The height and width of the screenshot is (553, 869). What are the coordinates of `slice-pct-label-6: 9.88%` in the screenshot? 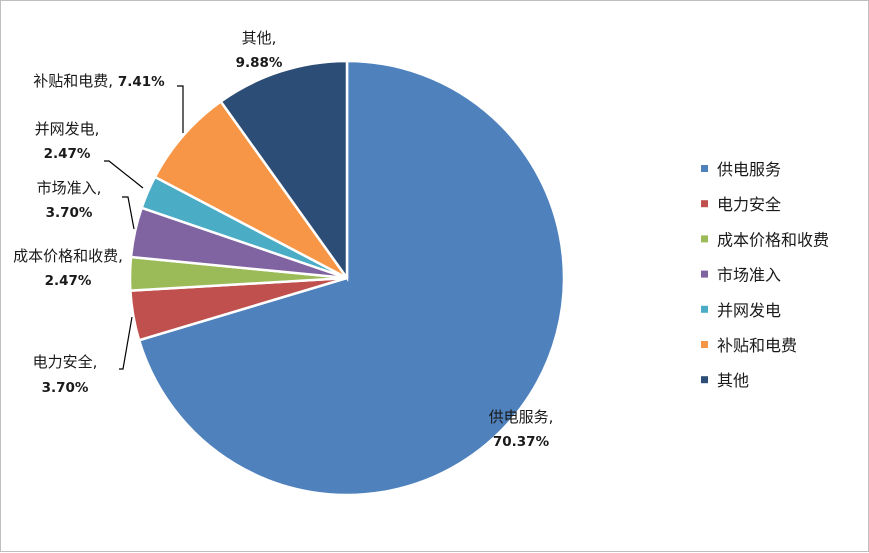 It's located at (259, 63).